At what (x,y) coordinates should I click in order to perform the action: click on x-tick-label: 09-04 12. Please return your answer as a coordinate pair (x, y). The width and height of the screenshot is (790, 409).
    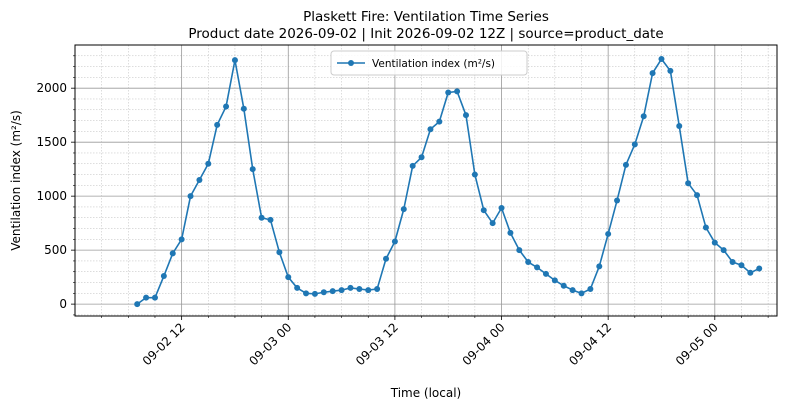
    Looking at the image, I should click on (590, 344).